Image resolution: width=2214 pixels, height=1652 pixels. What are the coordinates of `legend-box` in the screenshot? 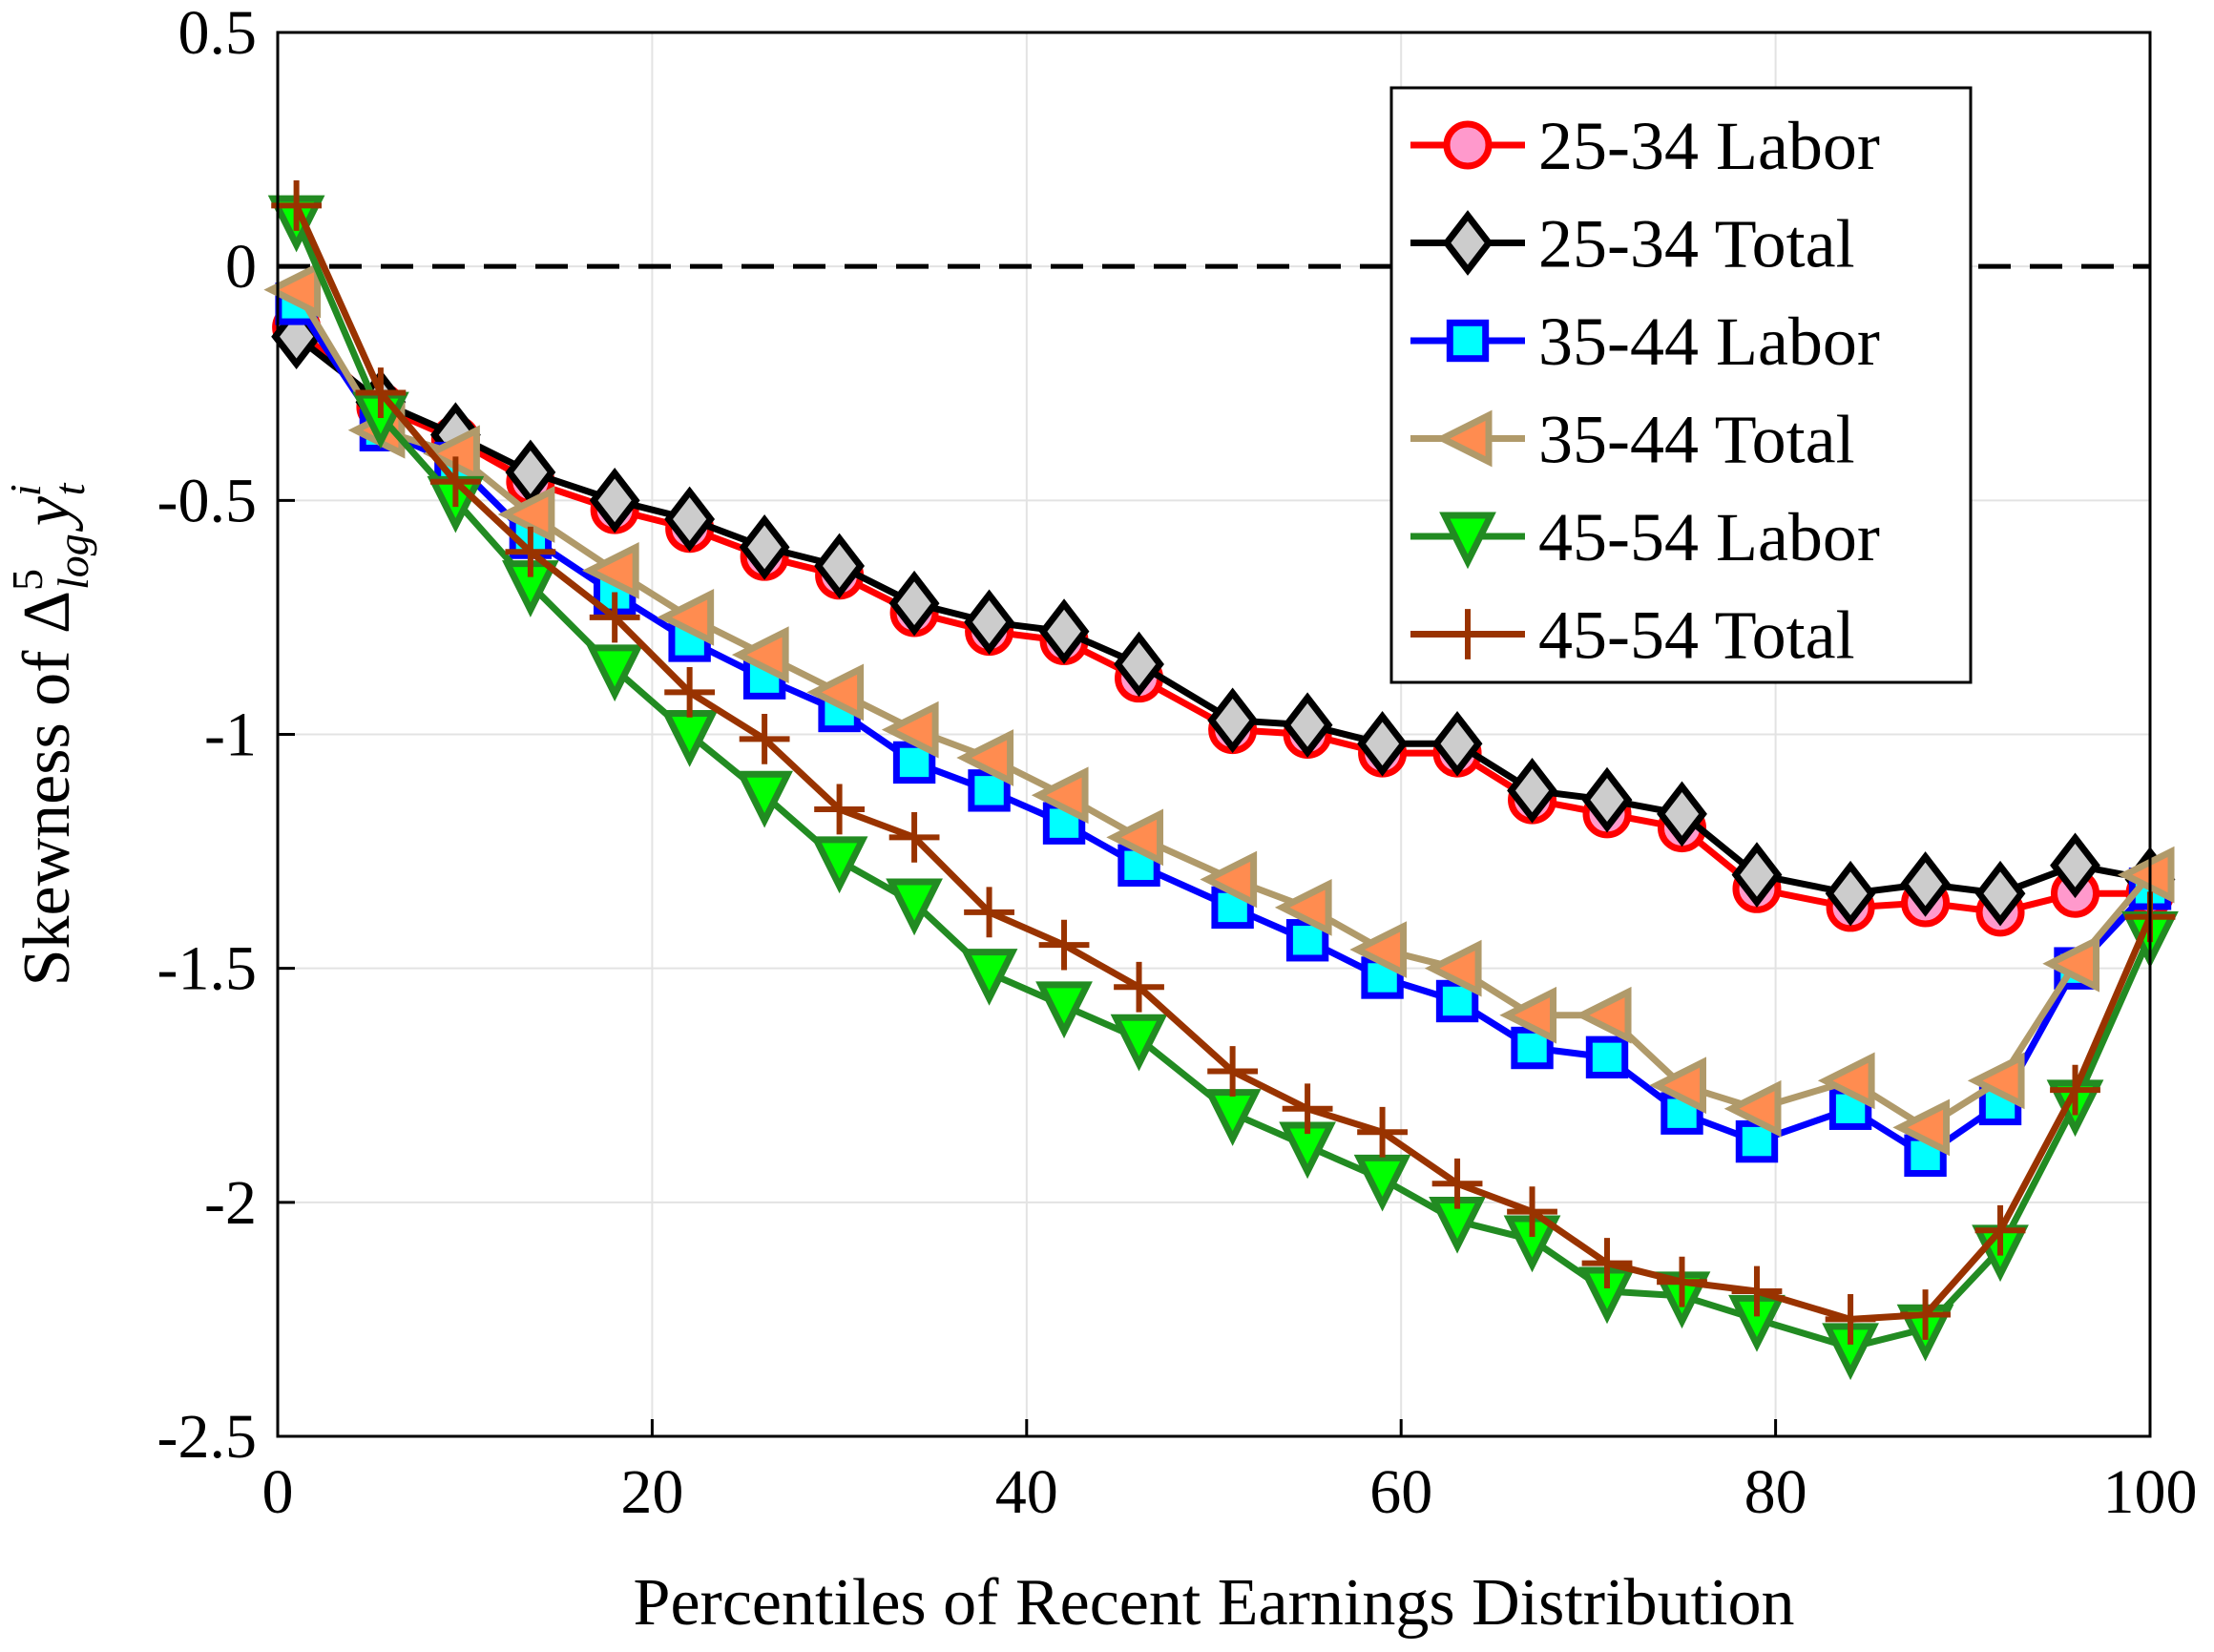 It's located at (1681, 385).